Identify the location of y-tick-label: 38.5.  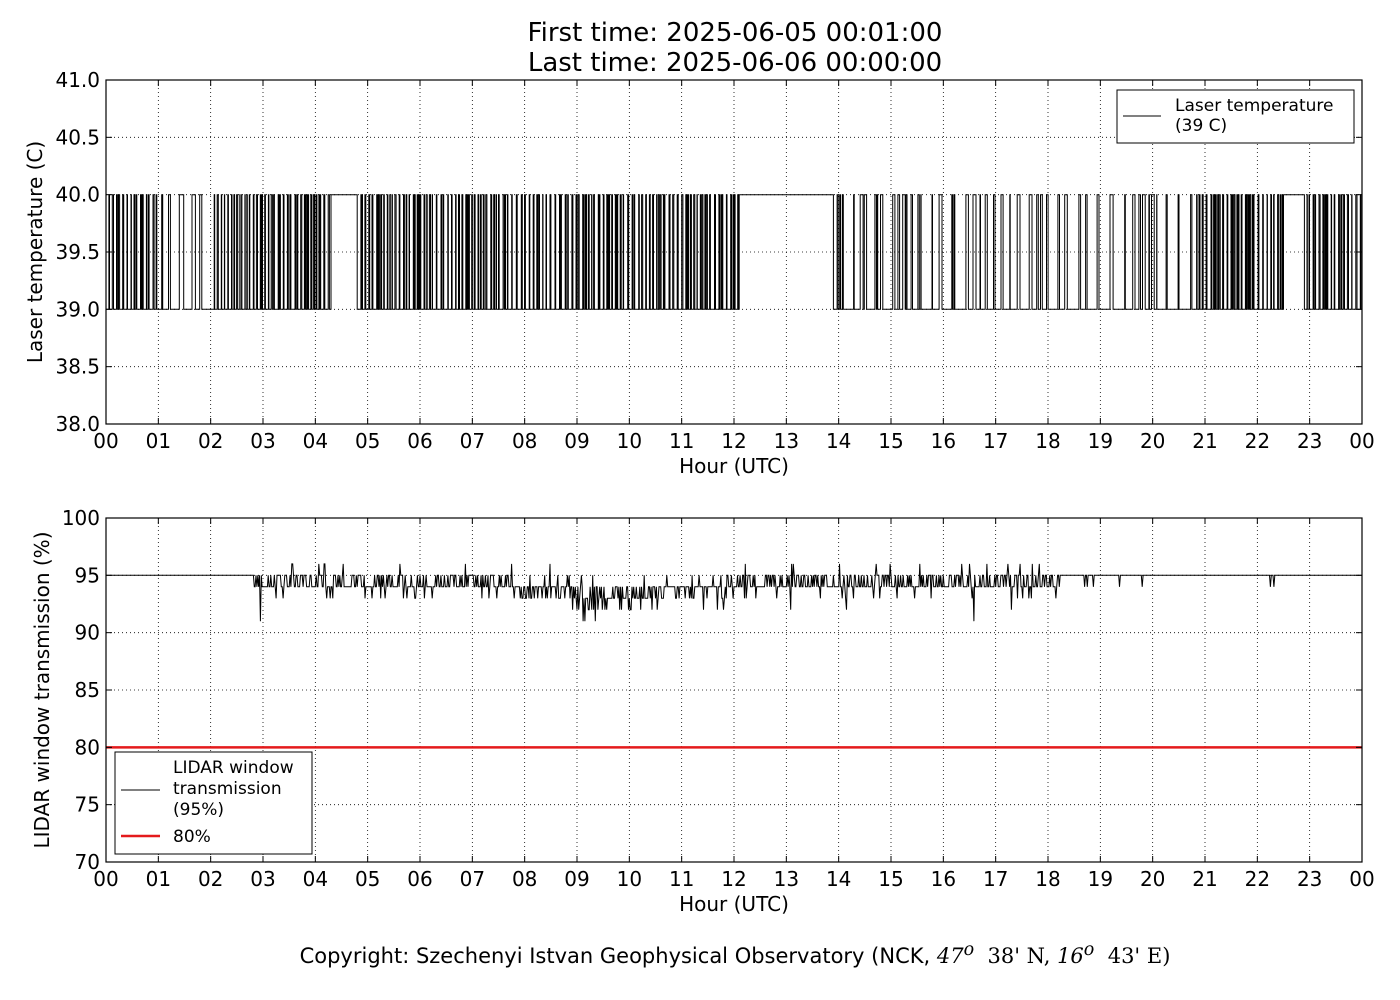
(77, 367).